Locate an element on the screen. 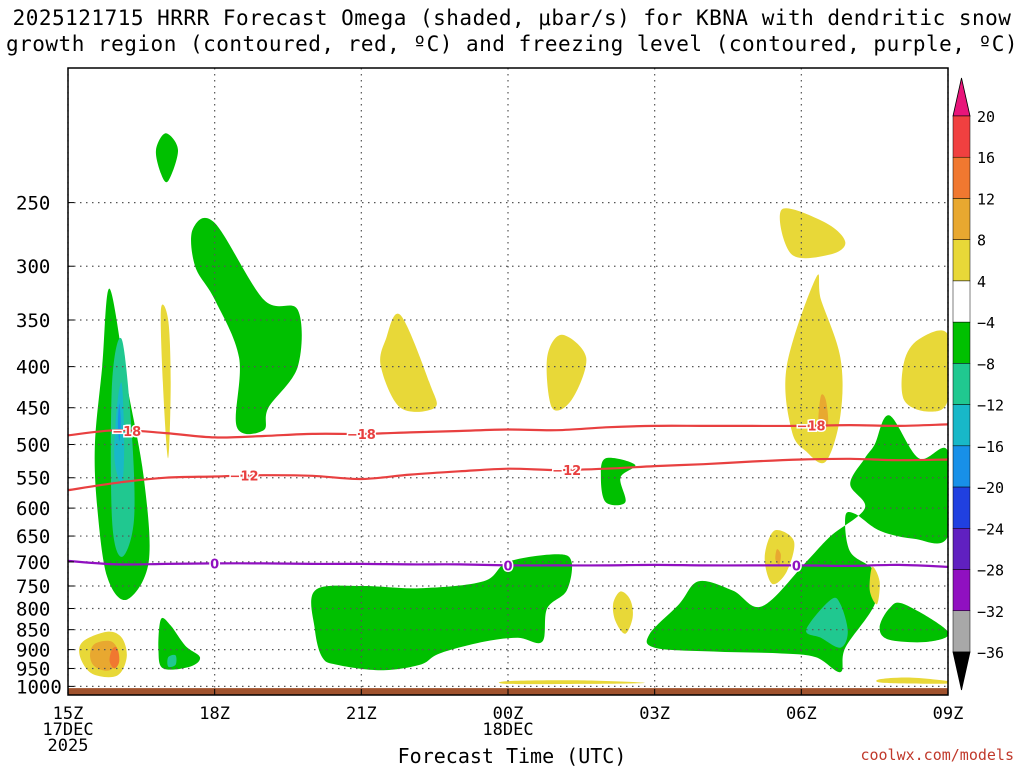 The width and height of the screenshot is (1024, 768). y-tick-label-900: 900 is located at coordinates (33, 651).